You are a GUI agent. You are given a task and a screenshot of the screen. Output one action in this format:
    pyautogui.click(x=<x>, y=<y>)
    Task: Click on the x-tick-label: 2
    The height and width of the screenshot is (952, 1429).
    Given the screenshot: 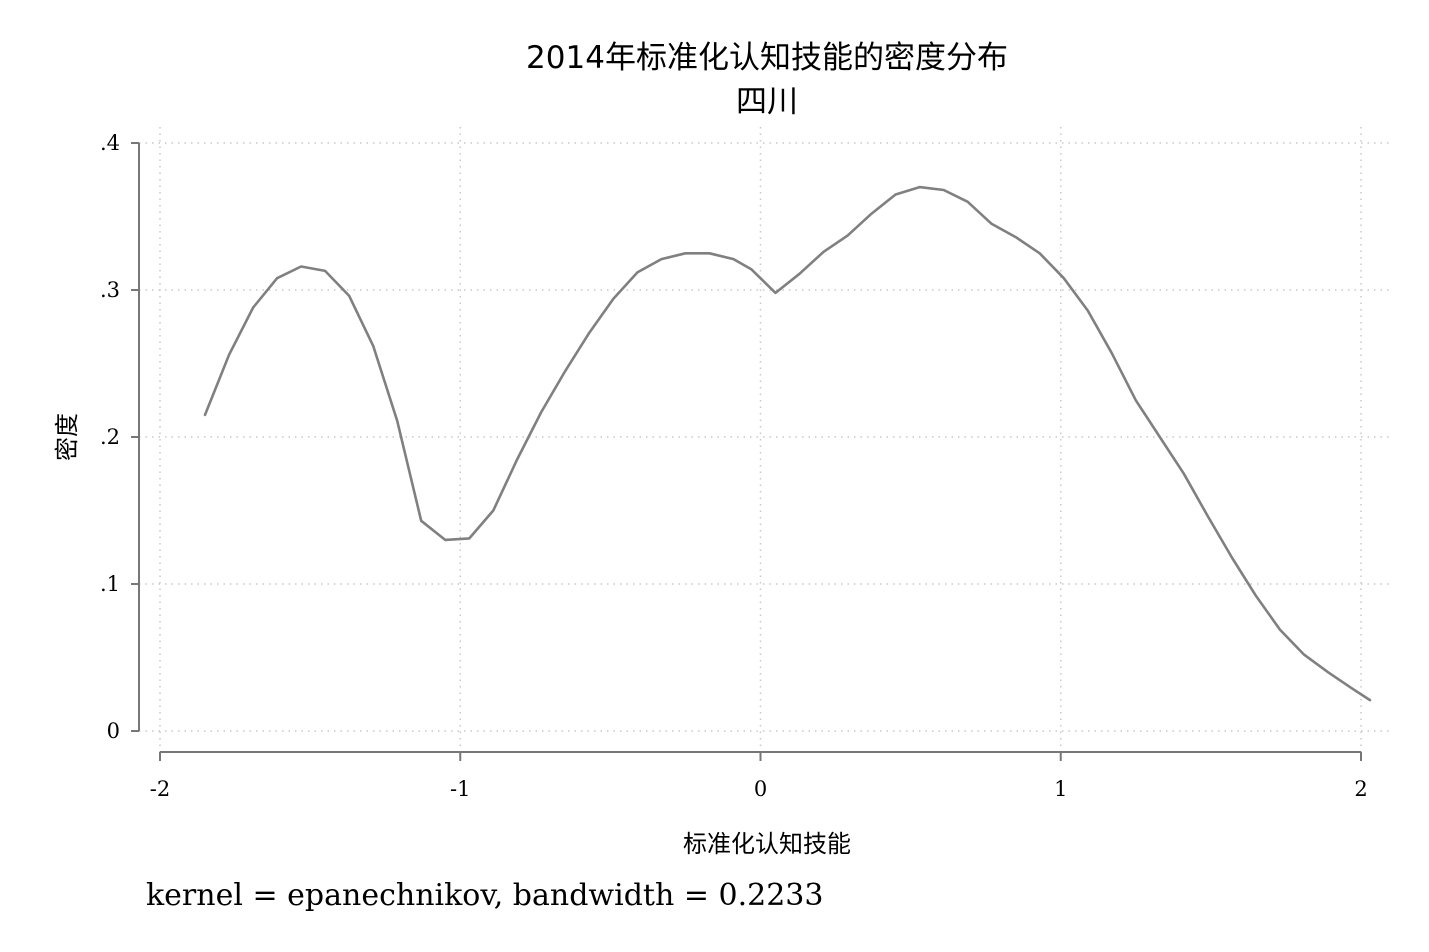 What is the action you would take?
    pyautogui.click(x=1360, y=789)
    